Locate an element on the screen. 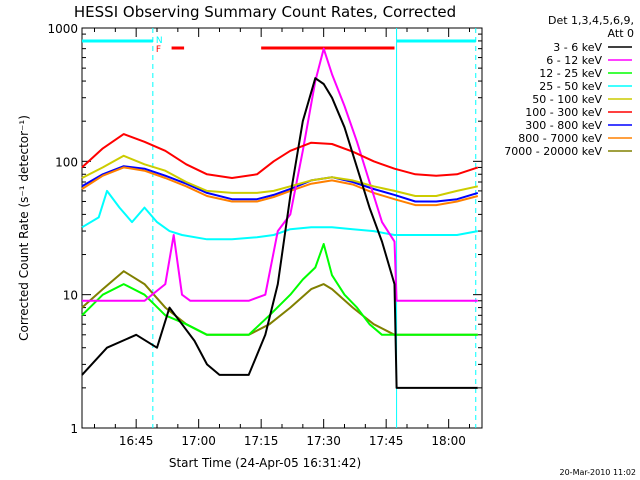 This screenshot has height=480, width=640. y-tick-label: 1 is located at coordinates (74, 429).